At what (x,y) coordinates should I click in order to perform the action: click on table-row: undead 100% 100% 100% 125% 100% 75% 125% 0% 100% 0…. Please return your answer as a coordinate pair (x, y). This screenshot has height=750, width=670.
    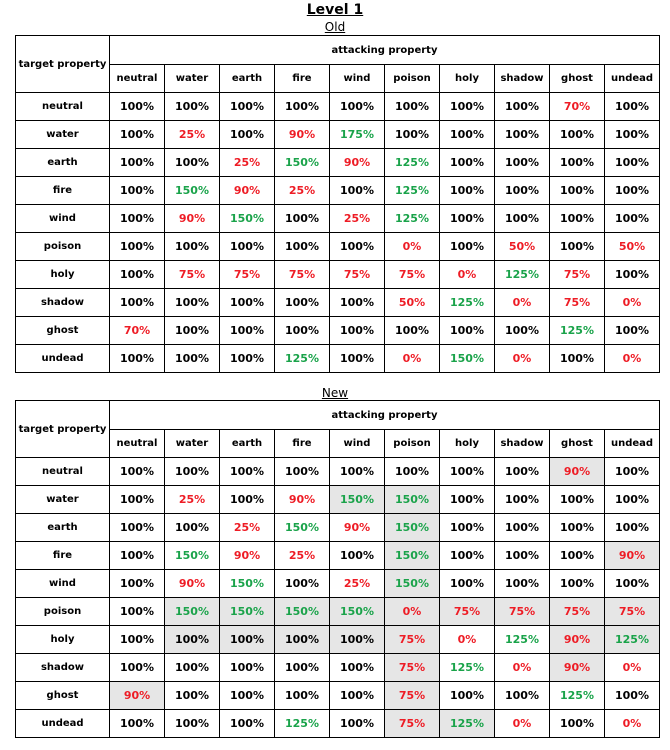
    Looking at the image, I should click on (337, 723).